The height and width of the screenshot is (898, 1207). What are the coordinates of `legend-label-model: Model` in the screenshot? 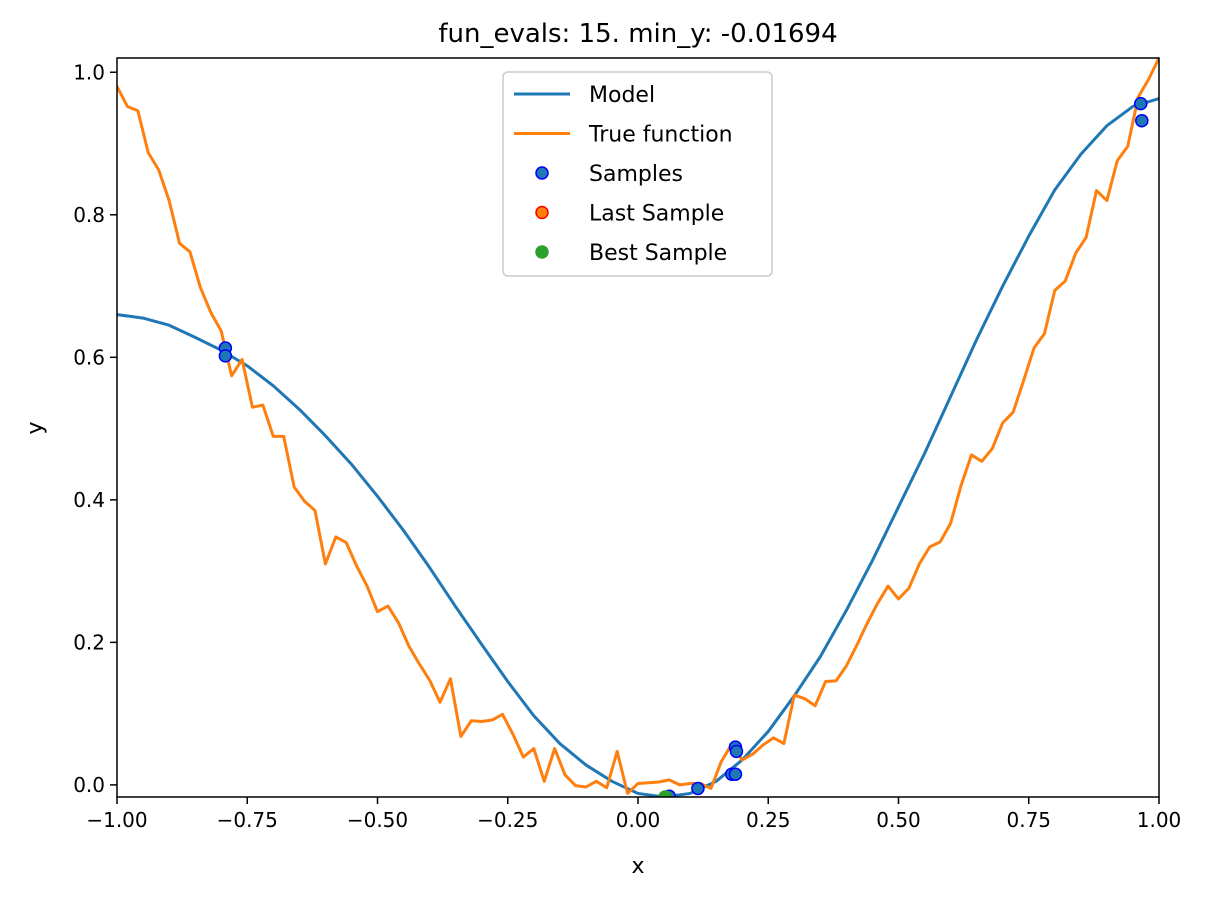 It's located at (622, 95).